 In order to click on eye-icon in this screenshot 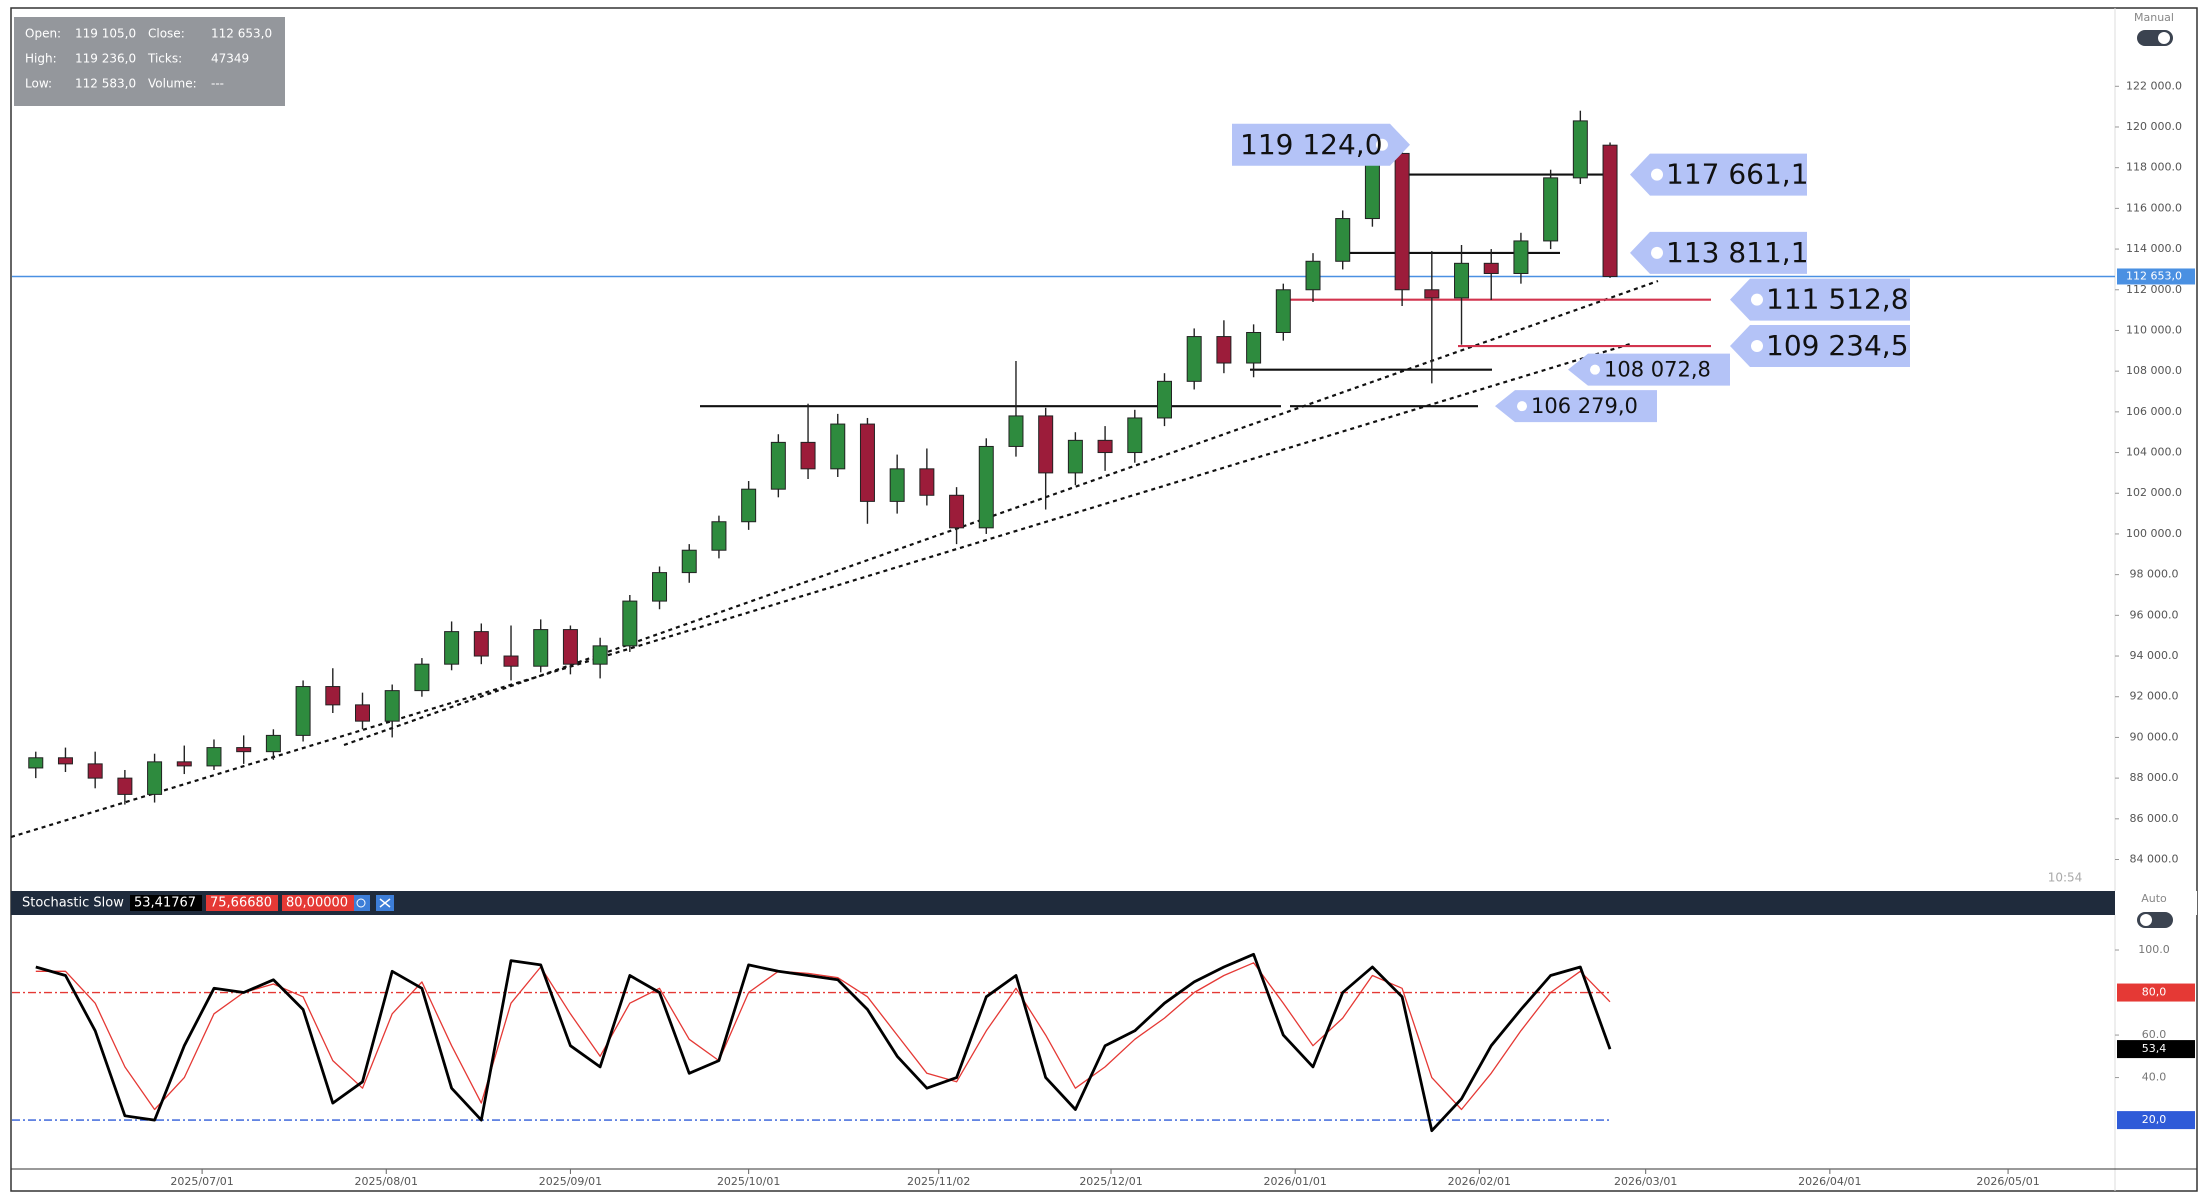, I will do `click(361, 903)`.